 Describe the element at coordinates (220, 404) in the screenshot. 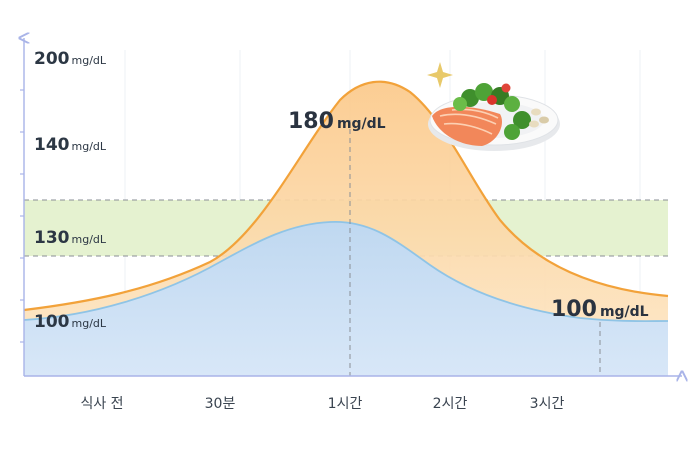

I see `x-tick-label-30min: 30분` at that location.